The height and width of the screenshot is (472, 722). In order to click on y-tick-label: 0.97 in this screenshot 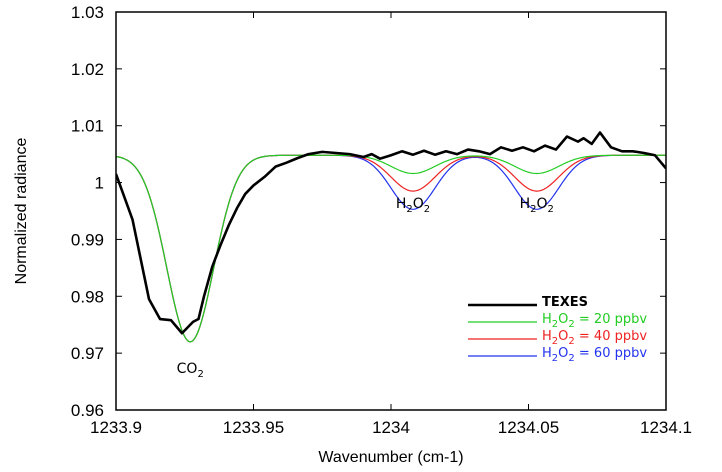, I will do `click(87, 353)`.